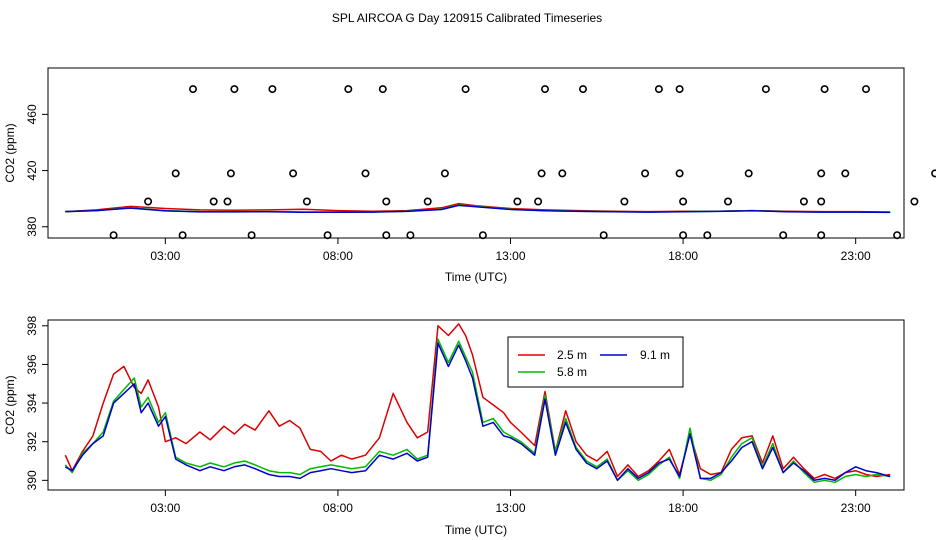 This screenshot has width=936, height=540. I want to click on series-line-9-1-m, so click(478, 209).